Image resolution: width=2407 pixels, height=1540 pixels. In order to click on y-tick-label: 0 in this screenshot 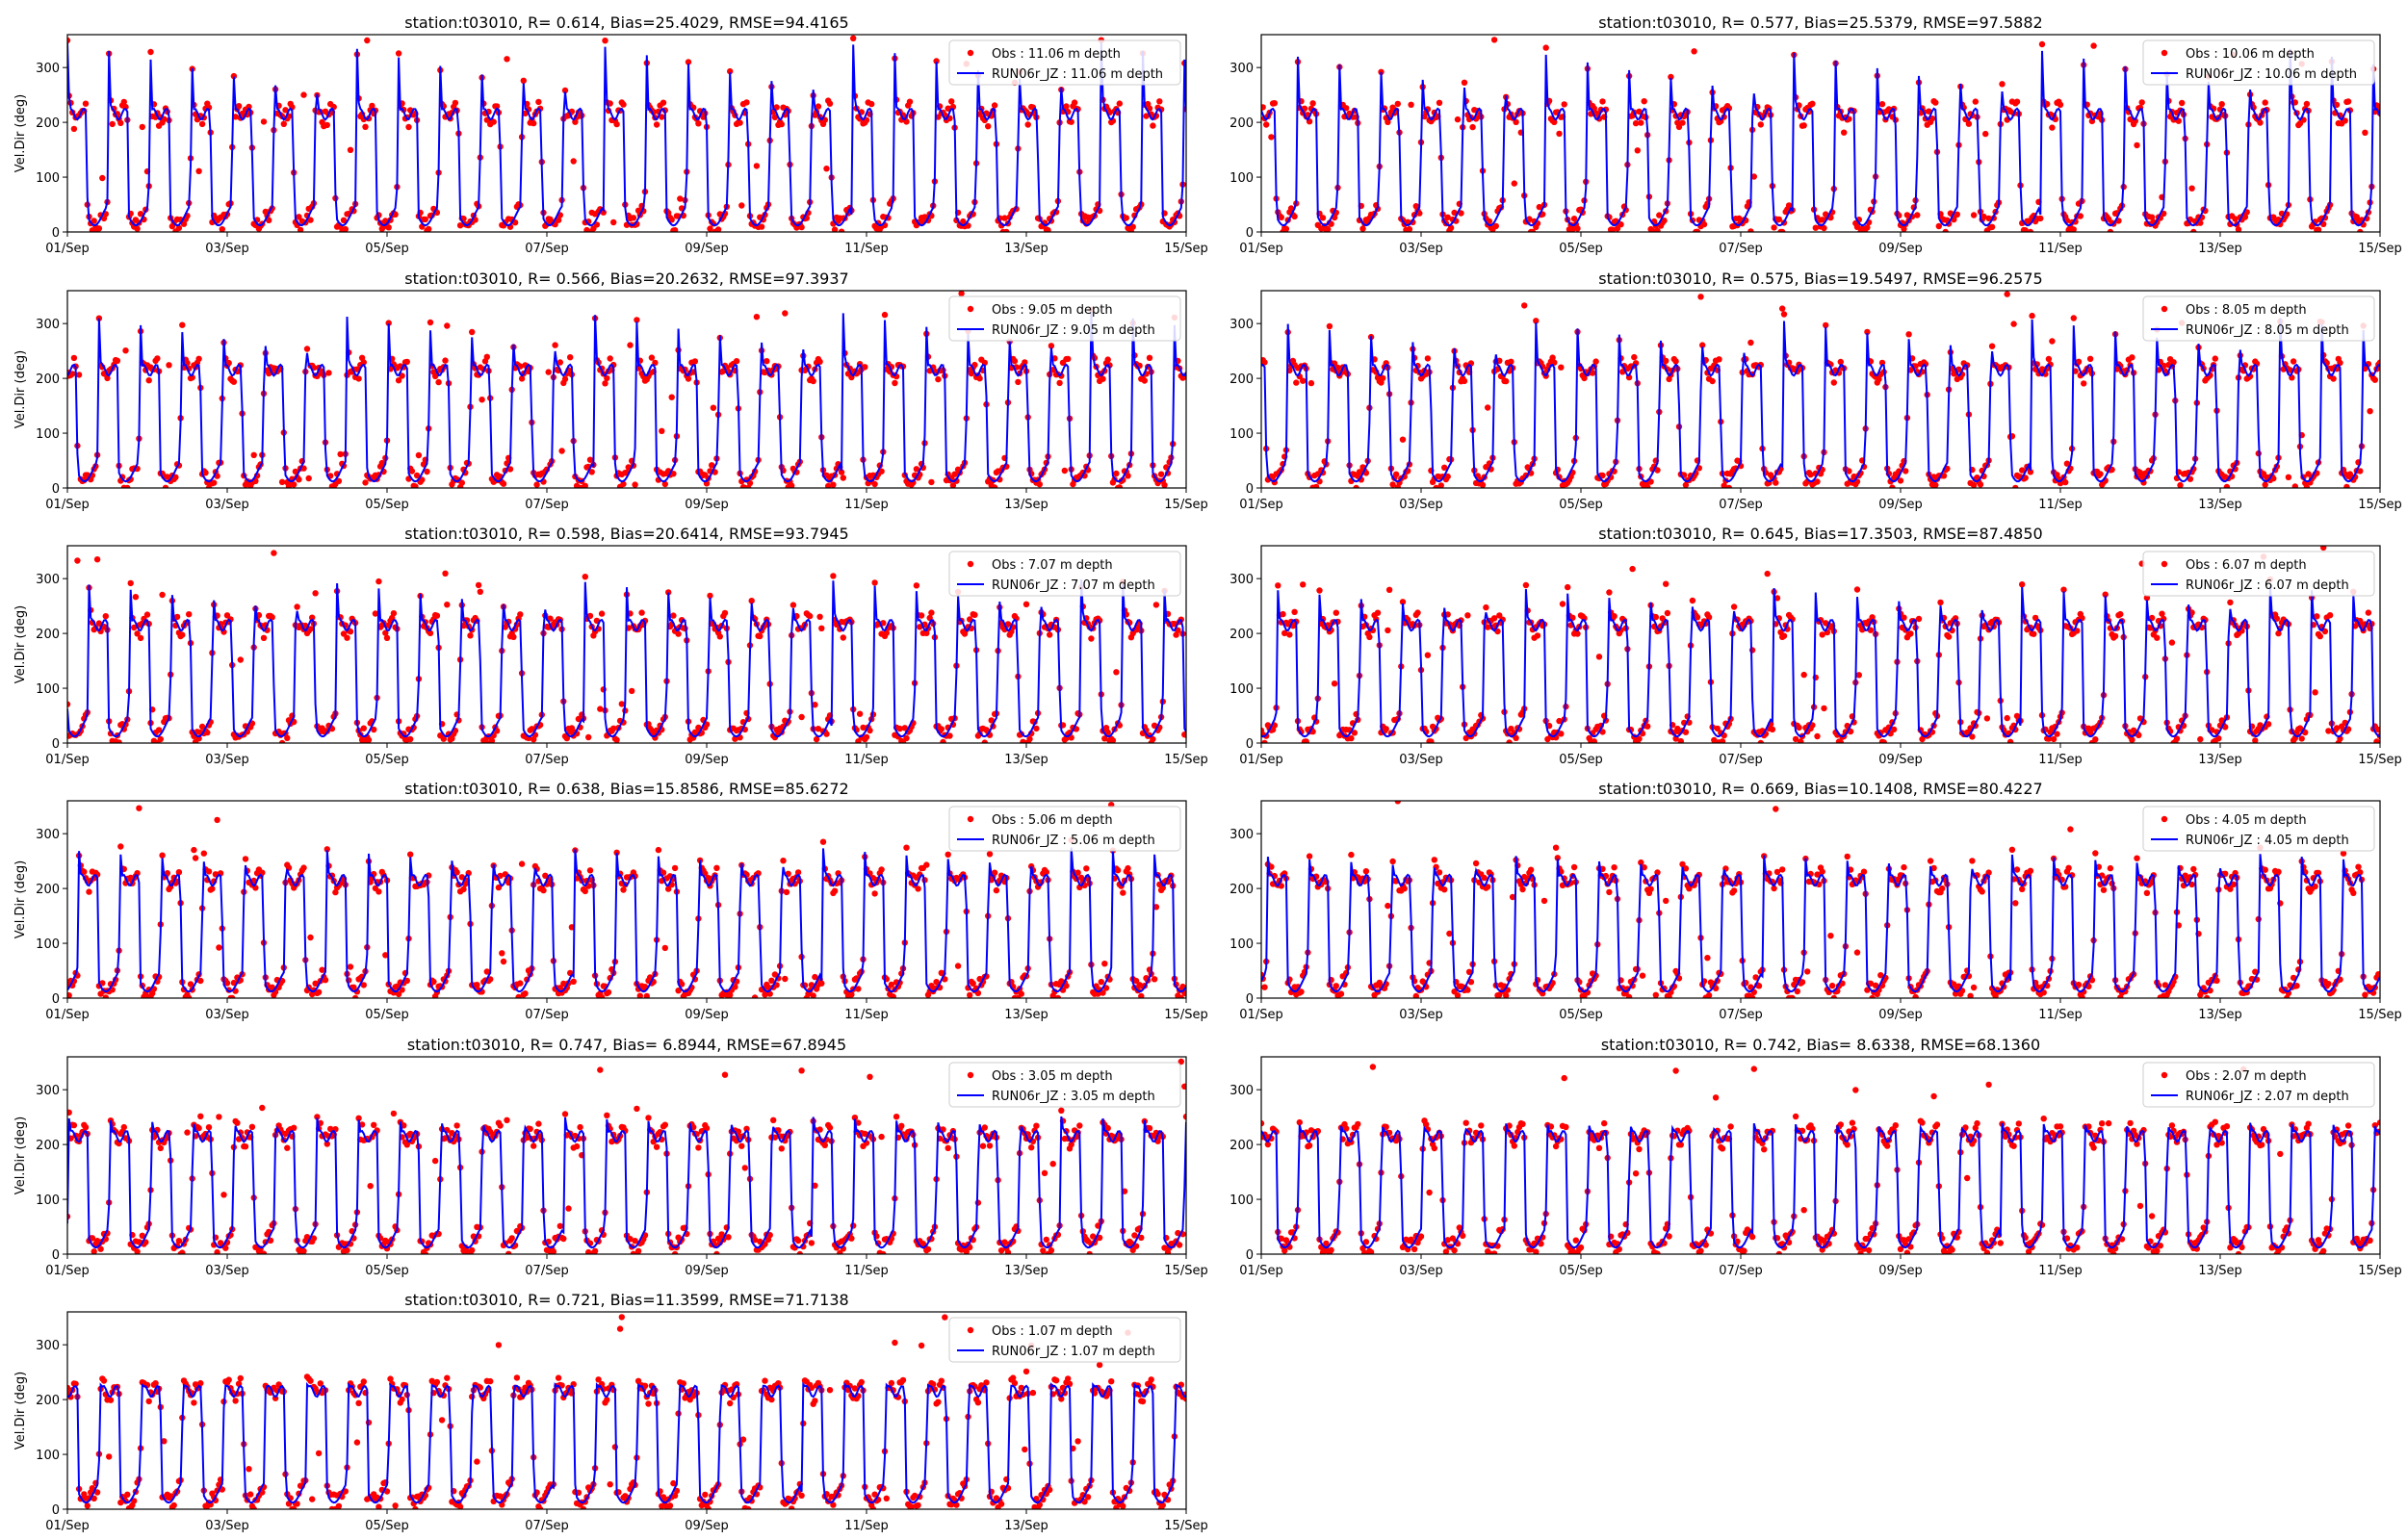, I will do `click(56, 744)`.